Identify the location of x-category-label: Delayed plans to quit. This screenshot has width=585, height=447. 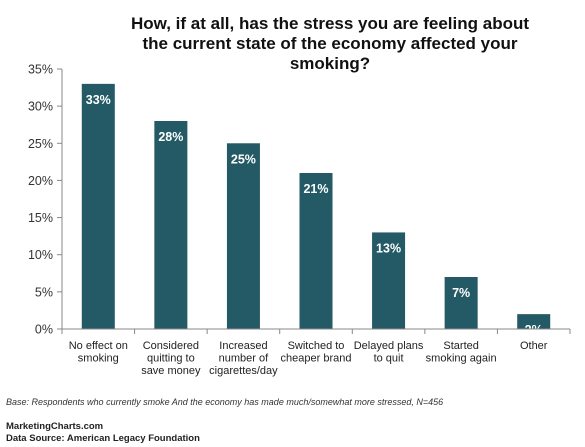
(389, 352).